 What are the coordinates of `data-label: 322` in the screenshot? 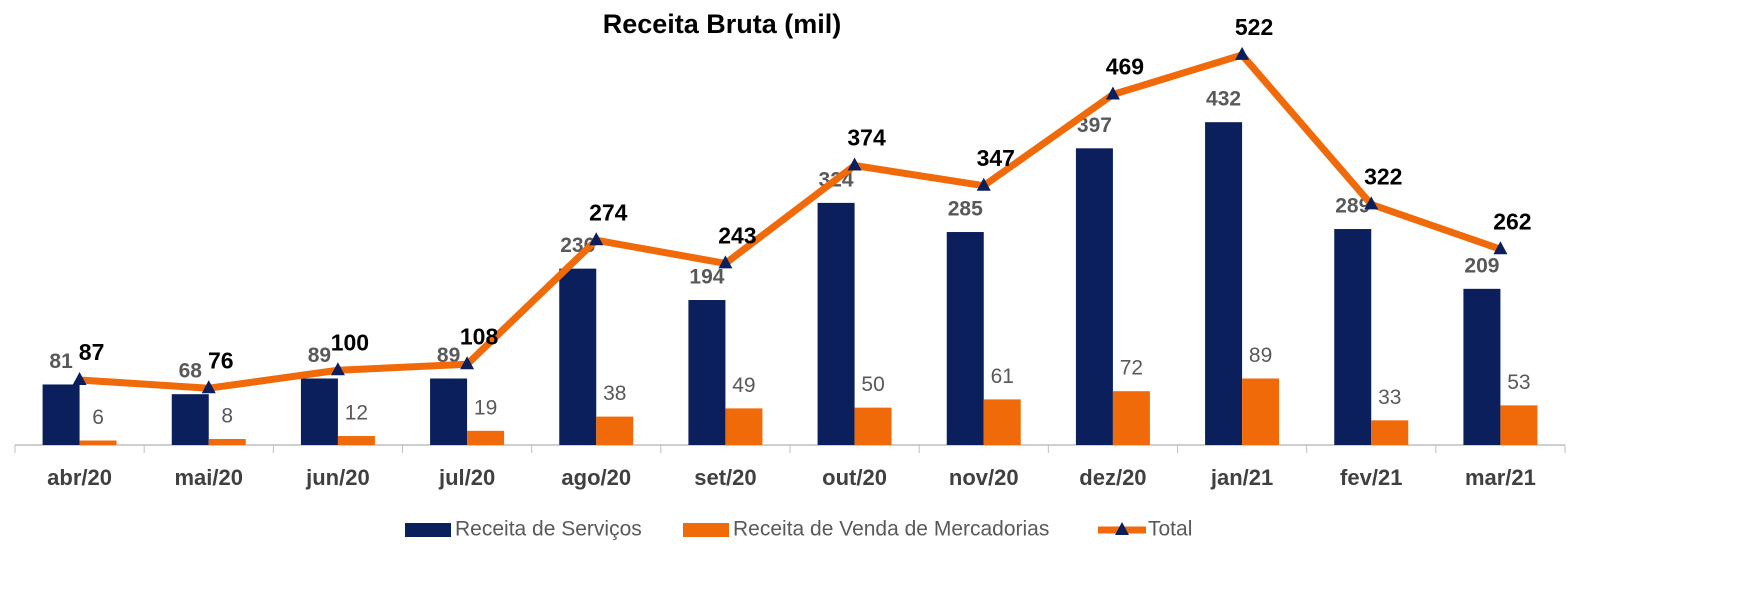 It's located at (1383, 176).